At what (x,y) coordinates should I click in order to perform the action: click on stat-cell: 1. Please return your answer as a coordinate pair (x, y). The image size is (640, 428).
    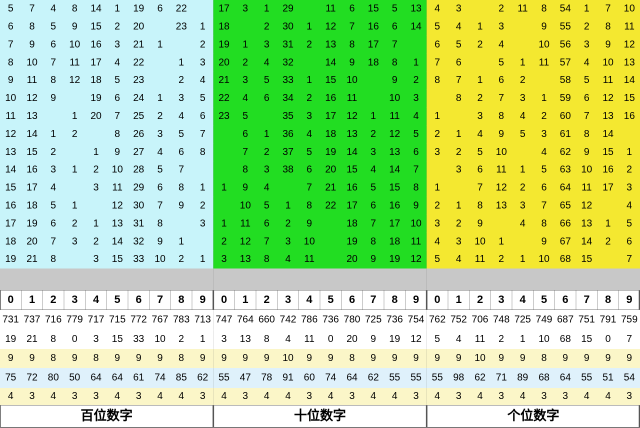
    Looking at the image, I should click on (523, 339).